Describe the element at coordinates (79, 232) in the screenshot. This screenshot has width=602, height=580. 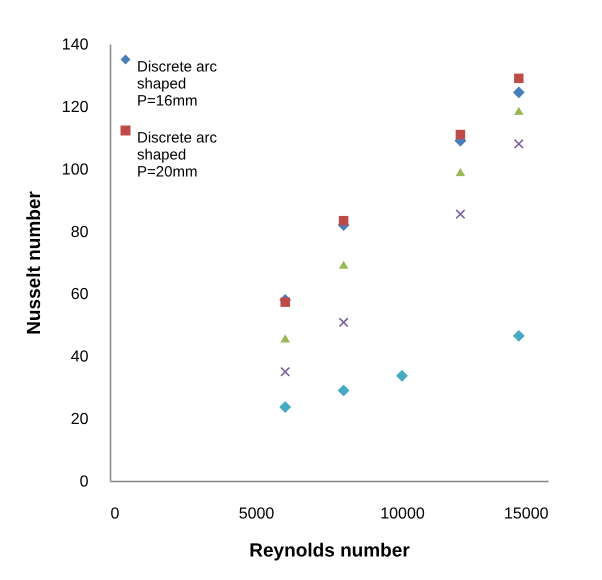
I see `y-tick-label: 80` at that location.